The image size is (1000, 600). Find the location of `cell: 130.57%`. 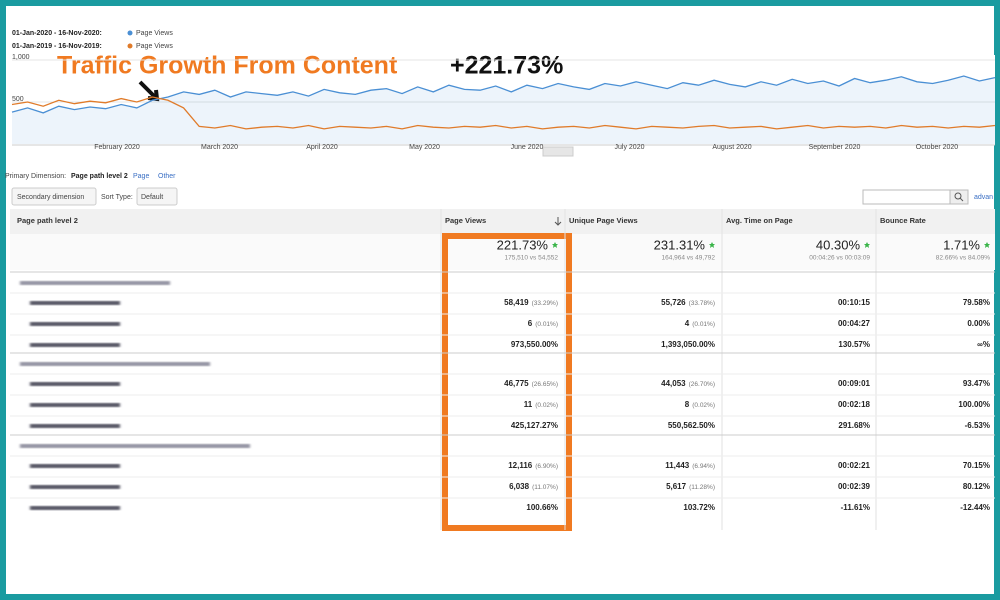

cell: 130.57% is located at coordinates (854, 344).